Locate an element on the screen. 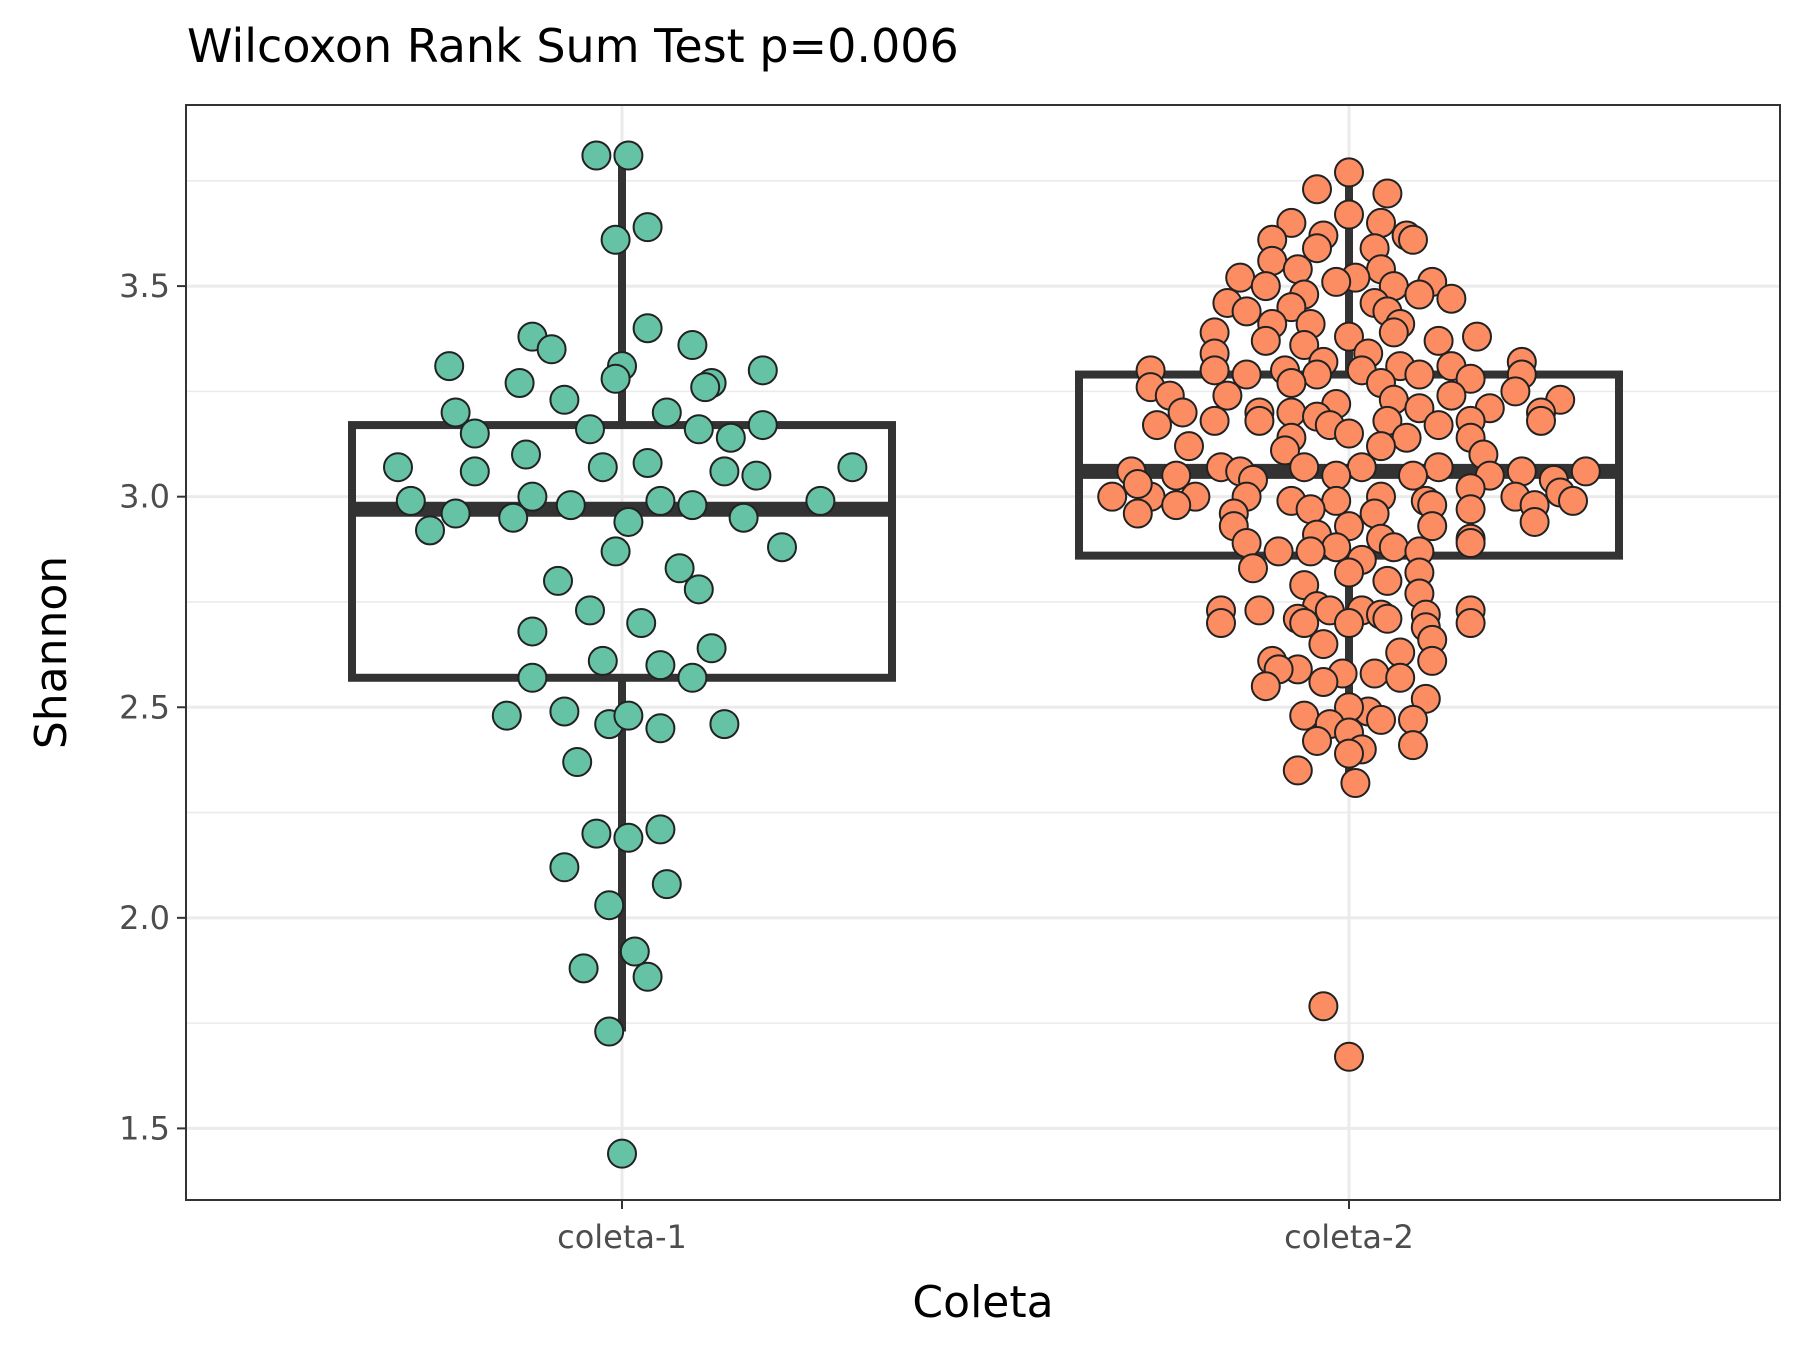 The width and height of the screenshot is (1800, 1350). box-iqr is located at coordinates (622, 551).